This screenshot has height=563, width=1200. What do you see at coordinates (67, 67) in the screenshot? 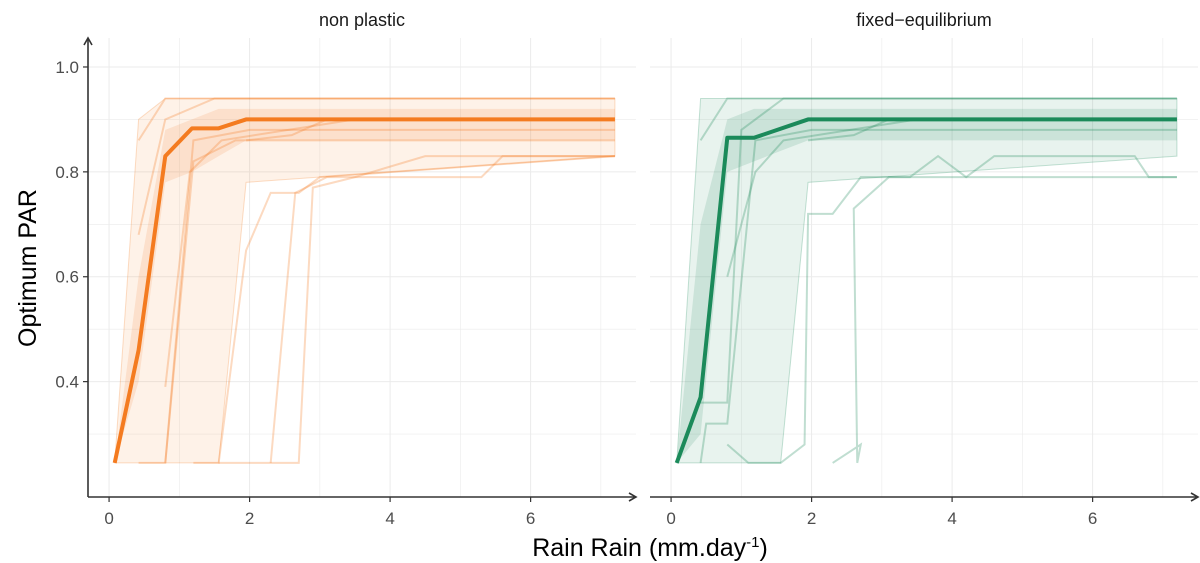
I see `y-tick-label: 1.0` at bounding box center [67, 67].